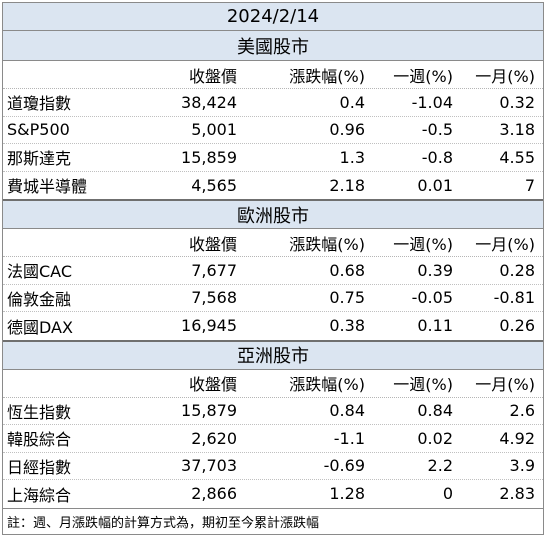  Describe the element at coordinates (435, 438) in the screenshot. I see `cell-week: 0.02` at that location.